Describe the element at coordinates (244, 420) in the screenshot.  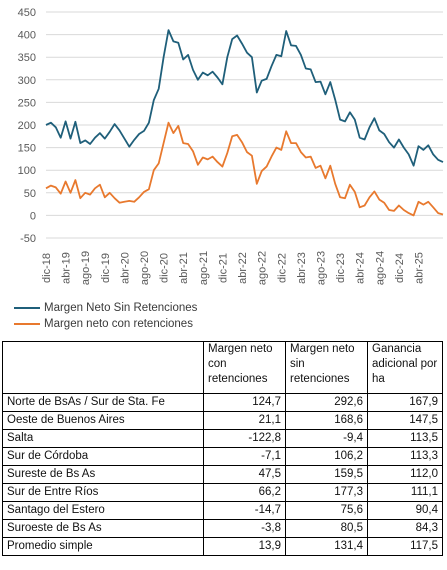
I see `table-cell-value: 21,1` at that location.